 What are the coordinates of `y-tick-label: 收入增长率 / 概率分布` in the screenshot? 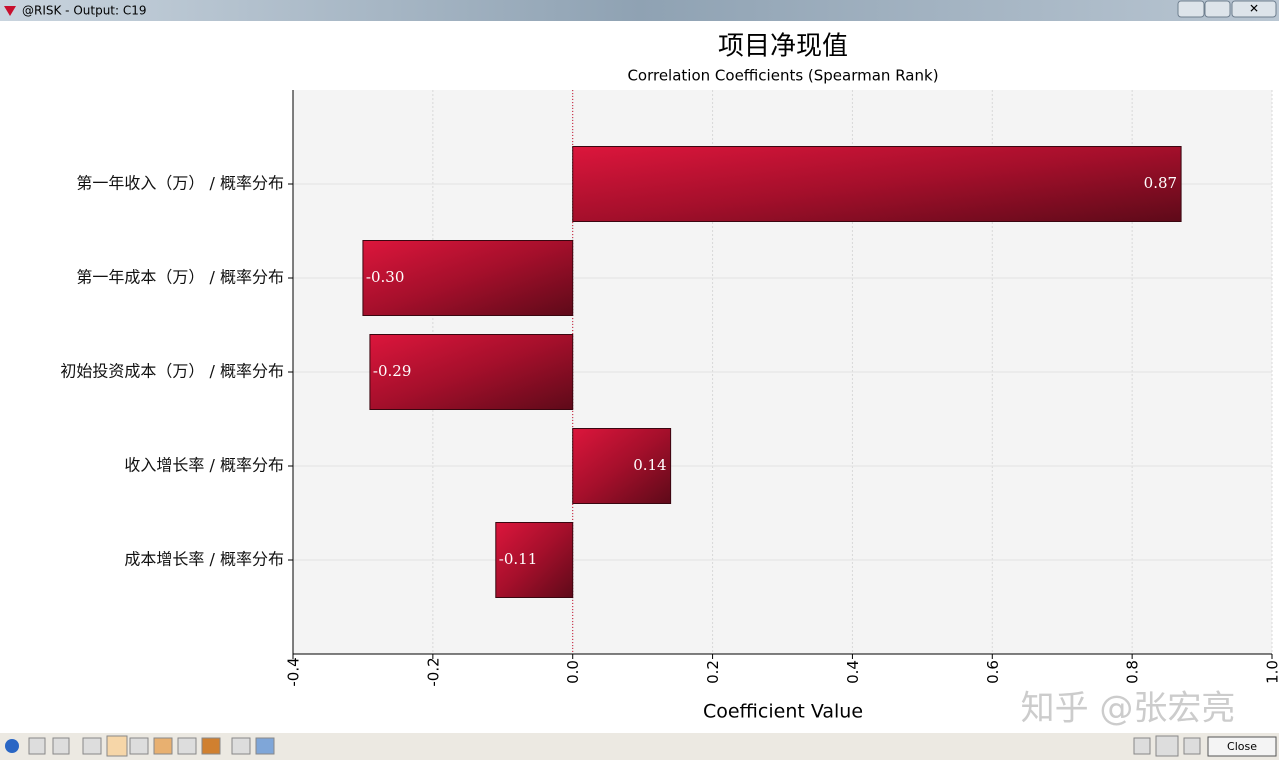 It's located at (204, 465).